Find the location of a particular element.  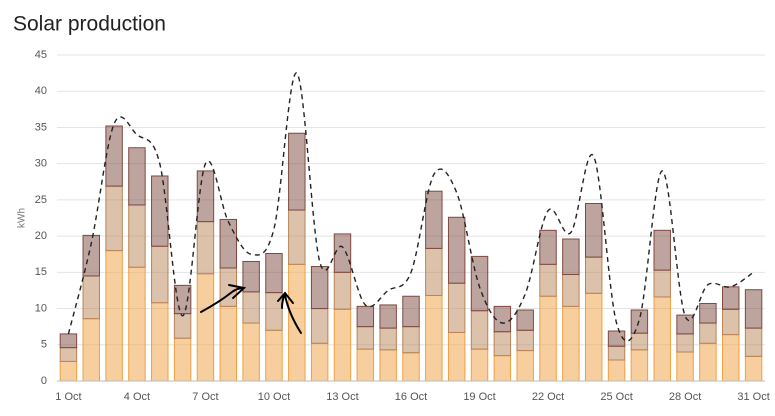

y-tick-label: 25 is located at coordinates (41, 200).